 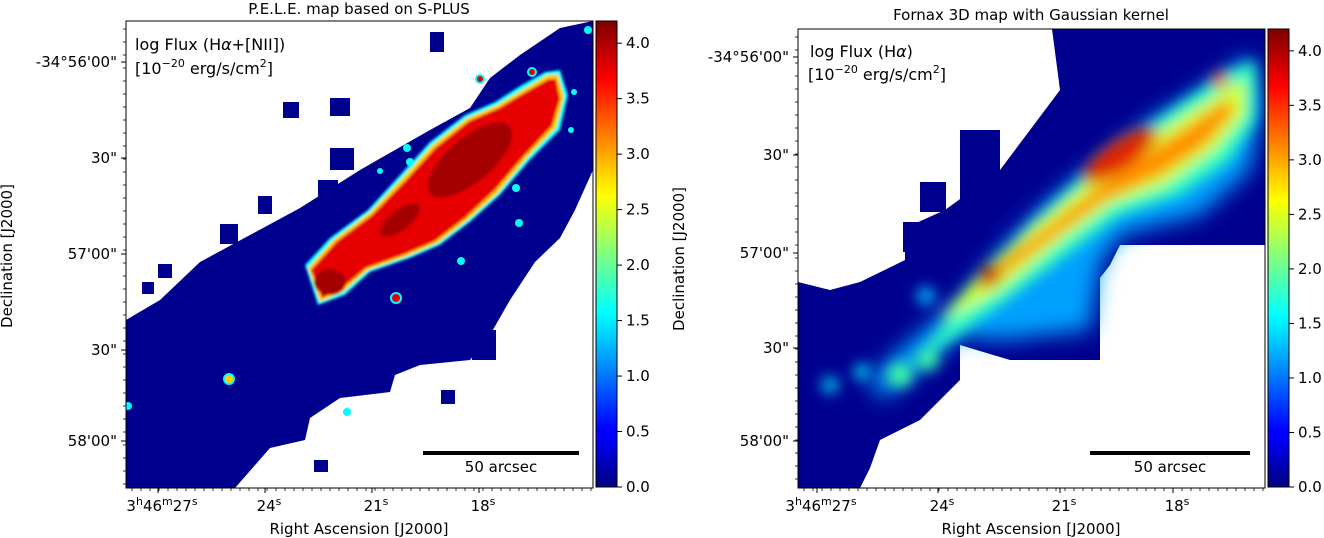 What do you see at coordinates (638, 376) in the screenshot?
I see `left-colorbar-tick-label: 1.0` at bounding box center [638, 376].